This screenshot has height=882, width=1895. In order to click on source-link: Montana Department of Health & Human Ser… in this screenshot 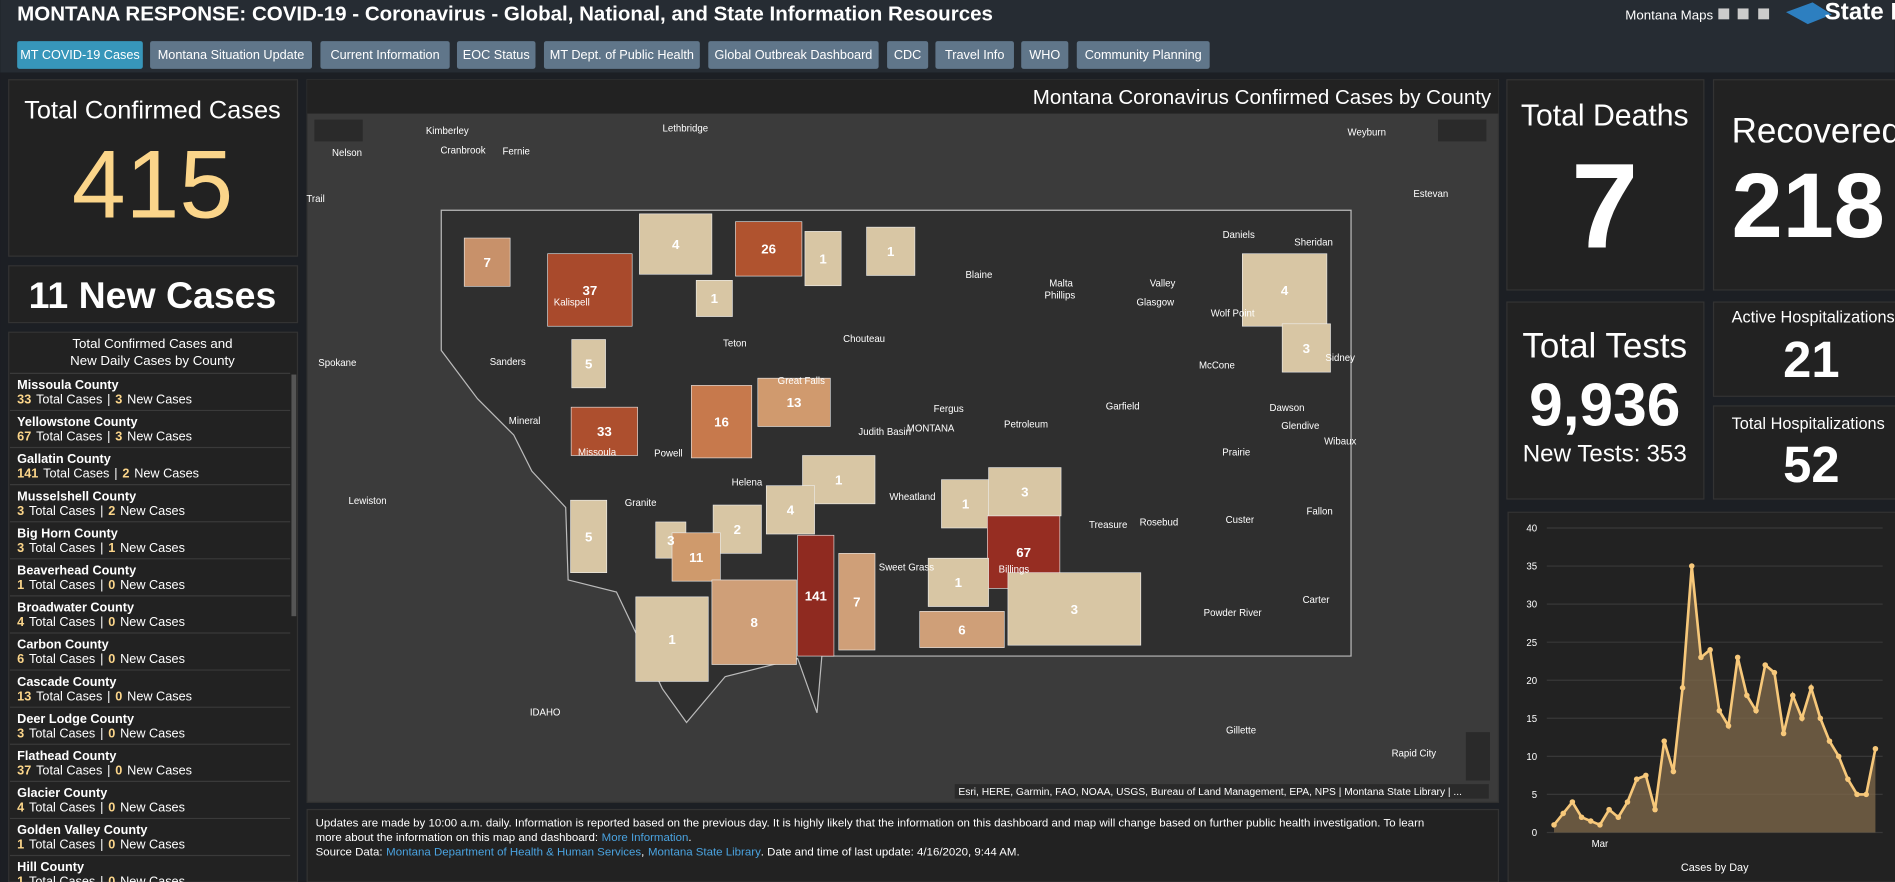, I will do `click(513, 852)`.